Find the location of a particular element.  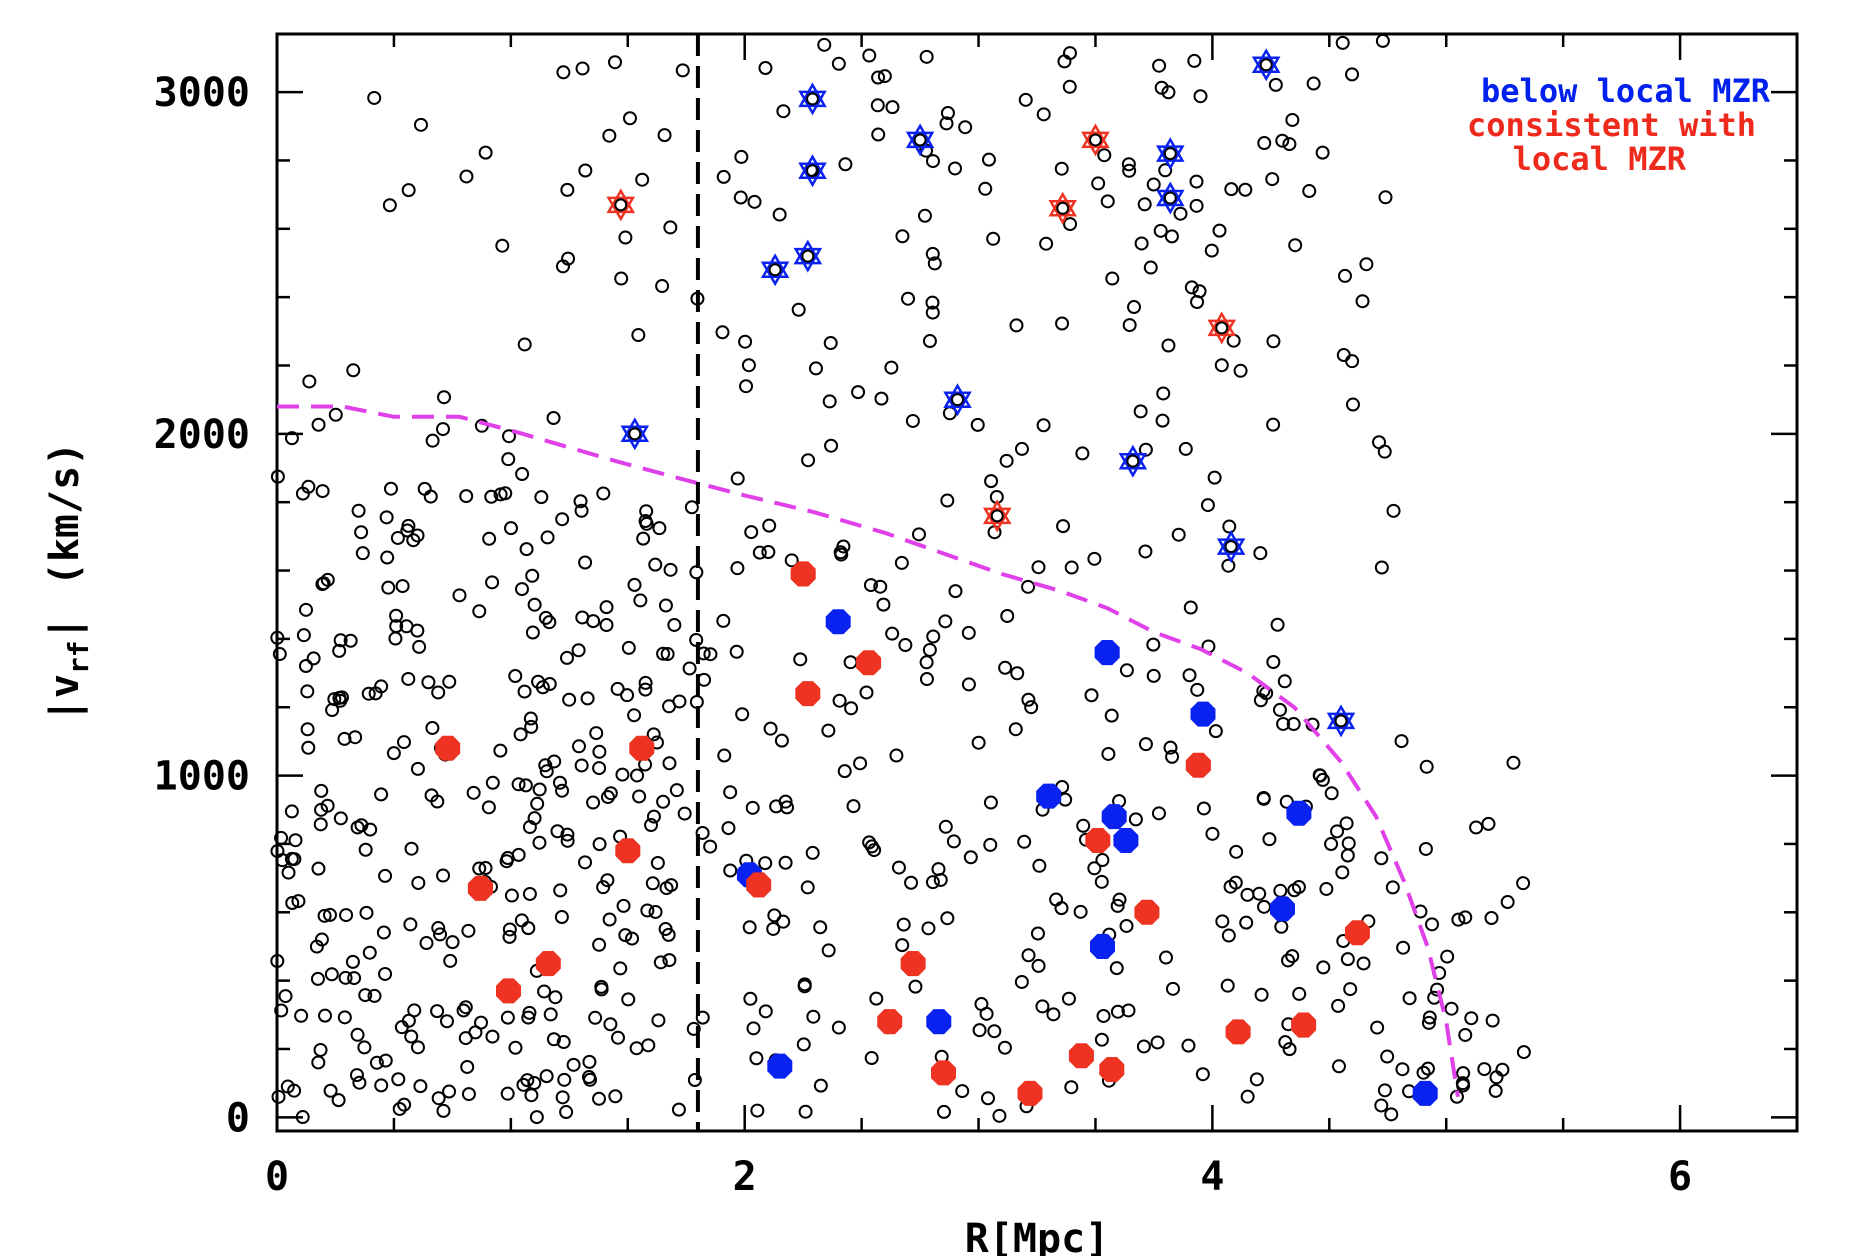

y-tick-label: 2000 is located at coordinates (202, 435).